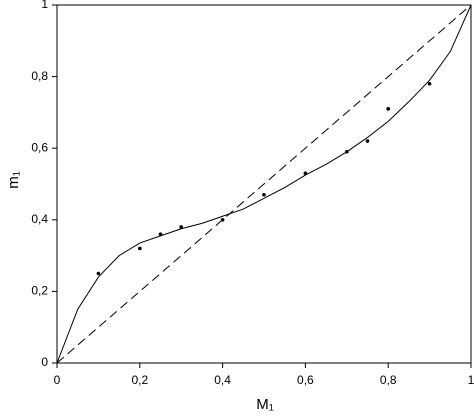 The height and width of the screenshot is (417, 474). I want to click on x-tick-label: 0,8, so click(388, 380).